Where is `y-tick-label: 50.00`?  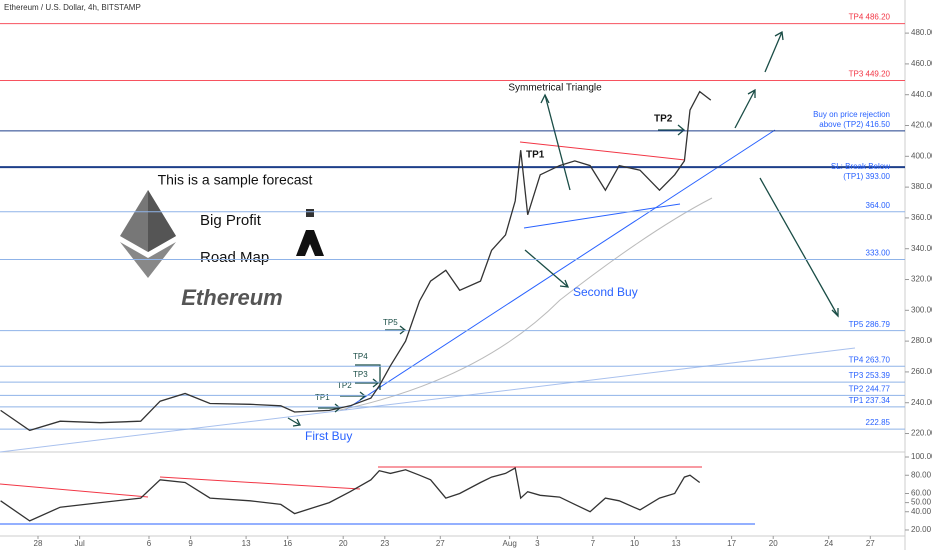
y-tick-label: 50.00 is located at coordinates (921, 502).